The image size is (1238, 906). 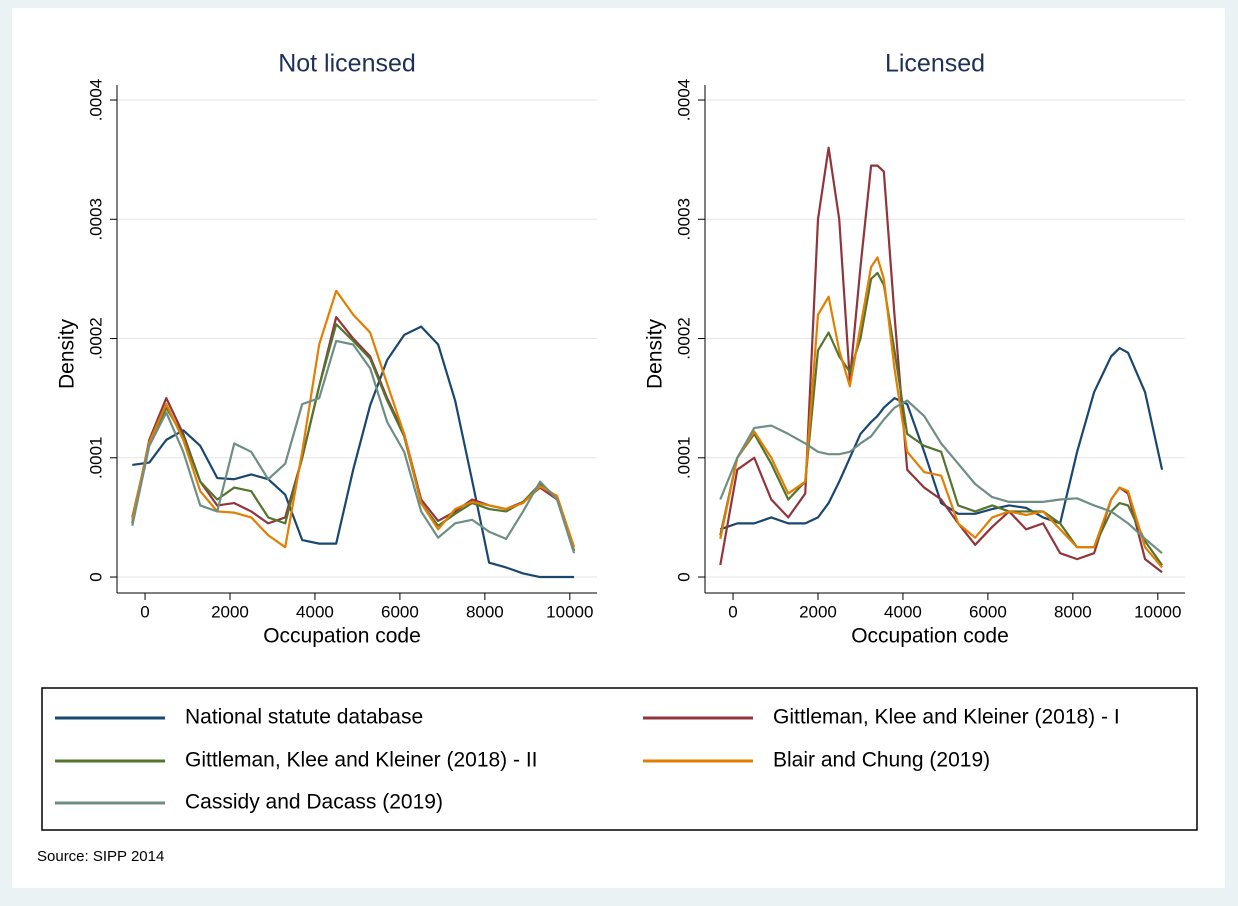 What do you see at coordinates (619, 759) in the screenshot?
I see `legend-box` at bounding box center [619, 759].